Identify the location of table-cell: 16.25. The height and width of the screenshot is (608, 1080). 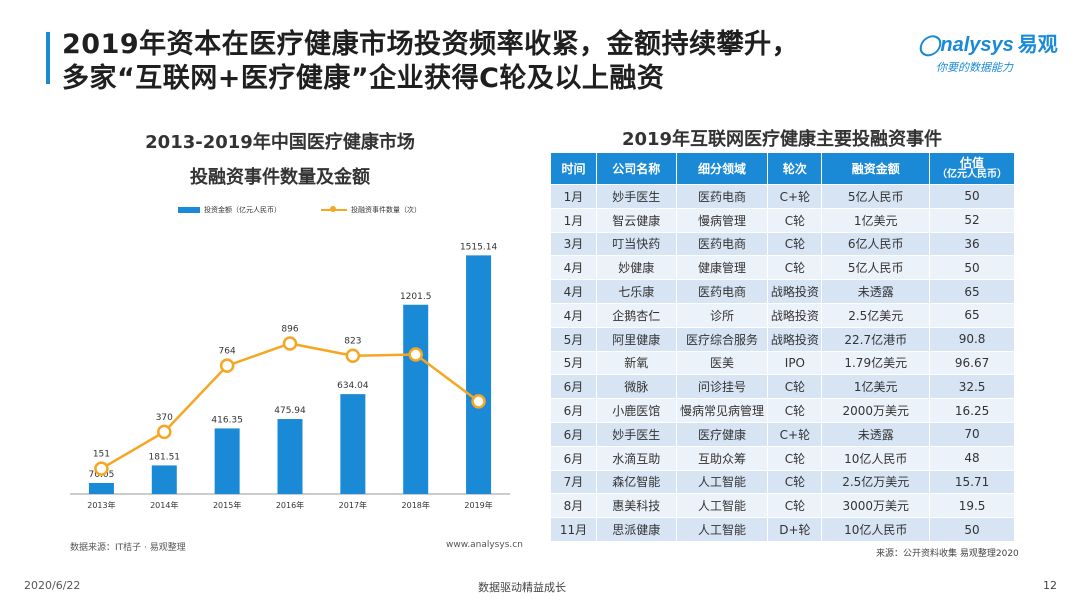
(972, 410).